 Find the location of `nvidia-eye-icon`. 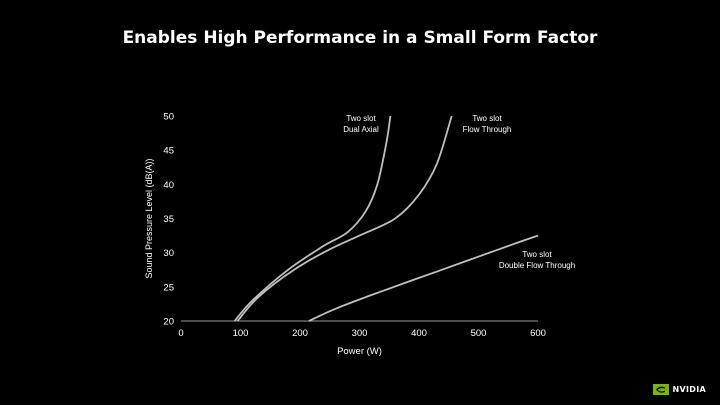

nvidia-eye-icon is located at coordinates (660, 389).